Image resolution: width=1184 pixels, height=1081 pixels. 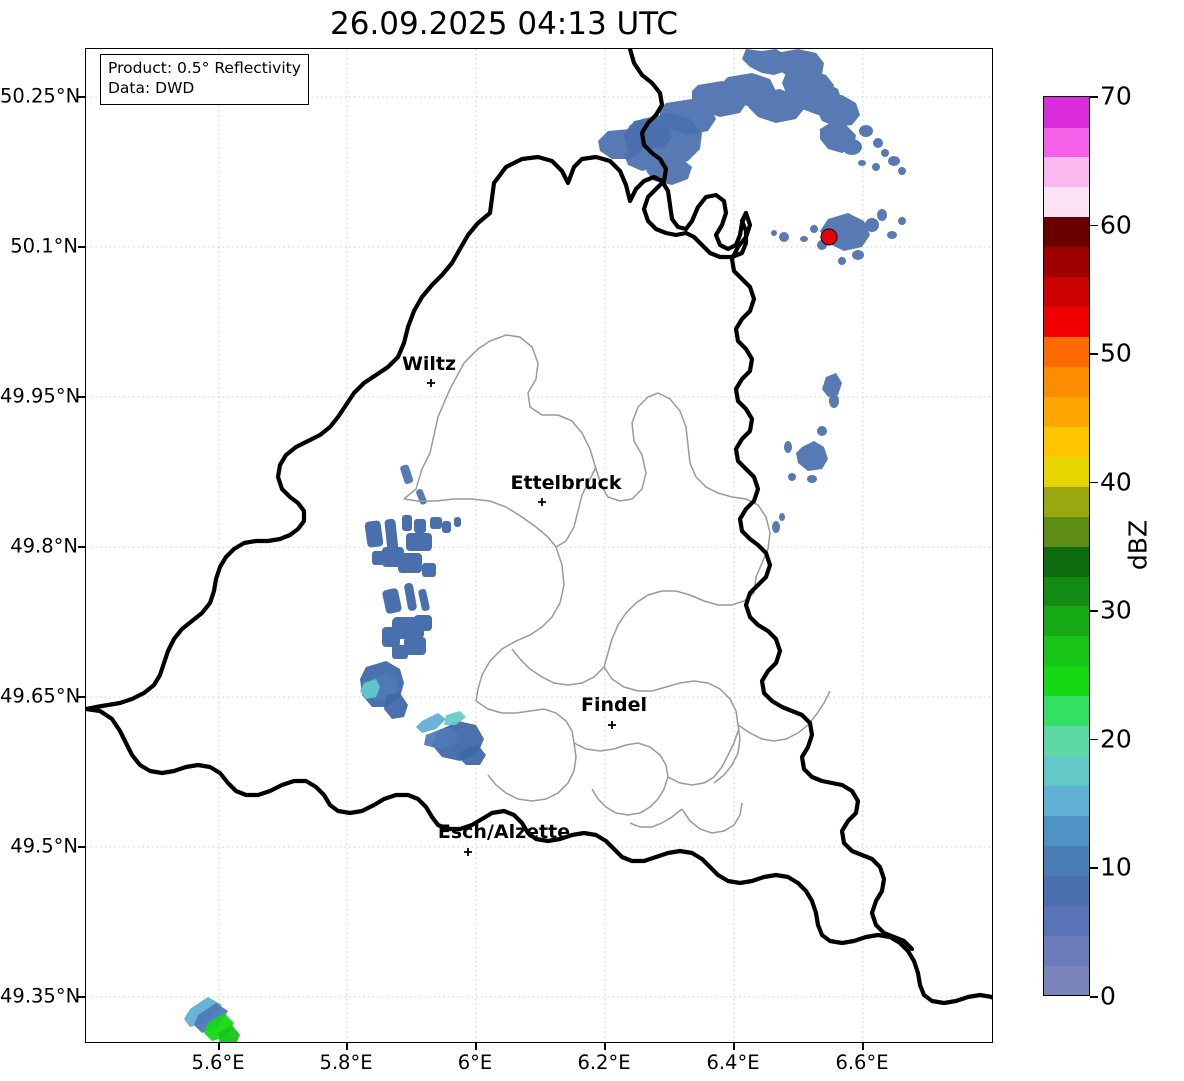 I want to click on product-info-box: Product: 0.5° Reflectivity Data: DWD, so click(x=204, y=79).